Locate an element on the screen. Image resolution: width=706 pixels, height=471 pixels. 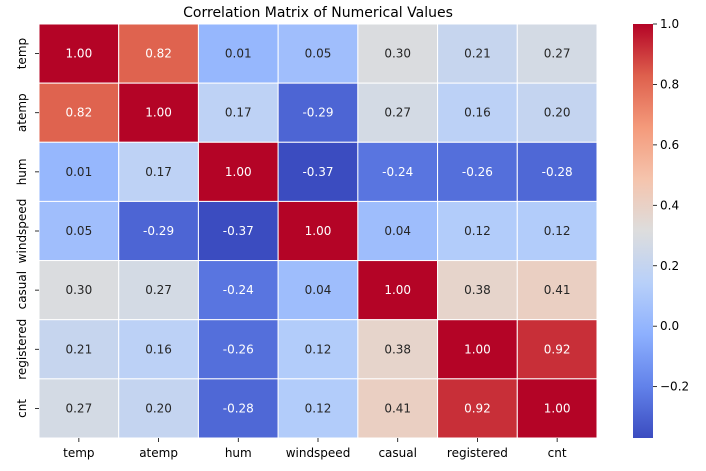
heatmap-cell-hum-cnt is located at coordinates (557, 171).